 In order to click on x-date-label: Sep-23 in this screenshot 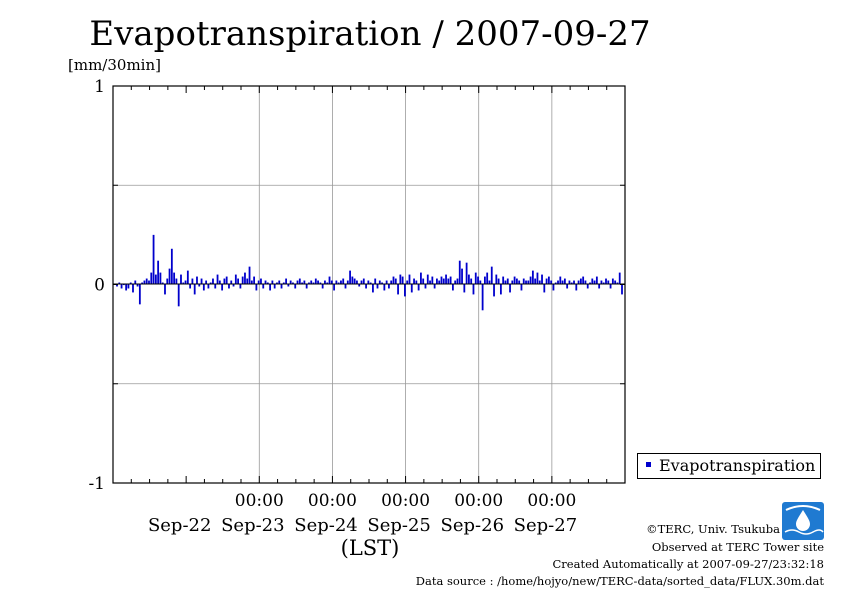, I will do `click(253, 525)`.